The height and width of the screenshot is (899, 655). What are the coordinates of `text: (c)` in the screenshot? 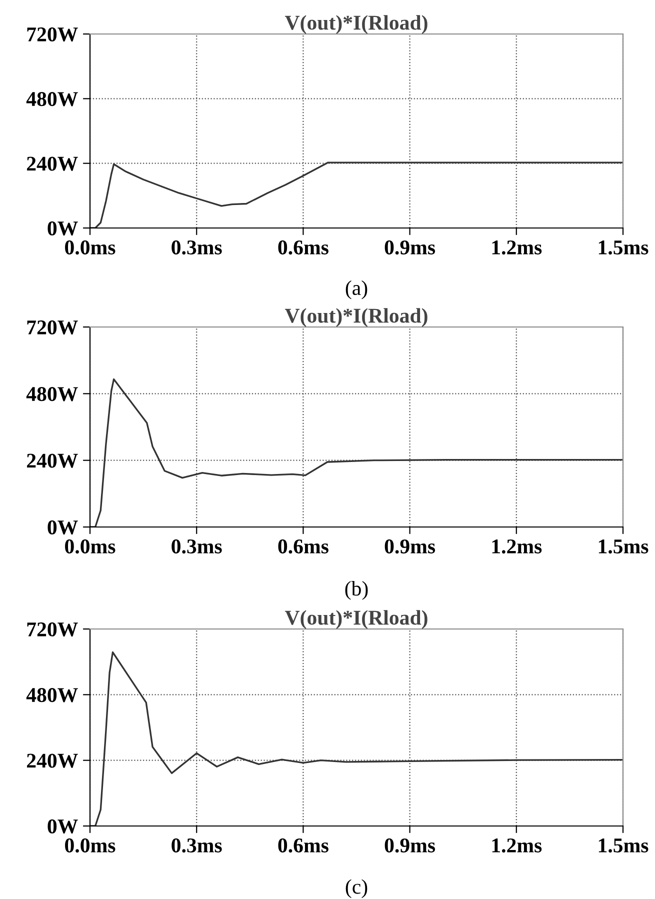 It's located at (357, 888).